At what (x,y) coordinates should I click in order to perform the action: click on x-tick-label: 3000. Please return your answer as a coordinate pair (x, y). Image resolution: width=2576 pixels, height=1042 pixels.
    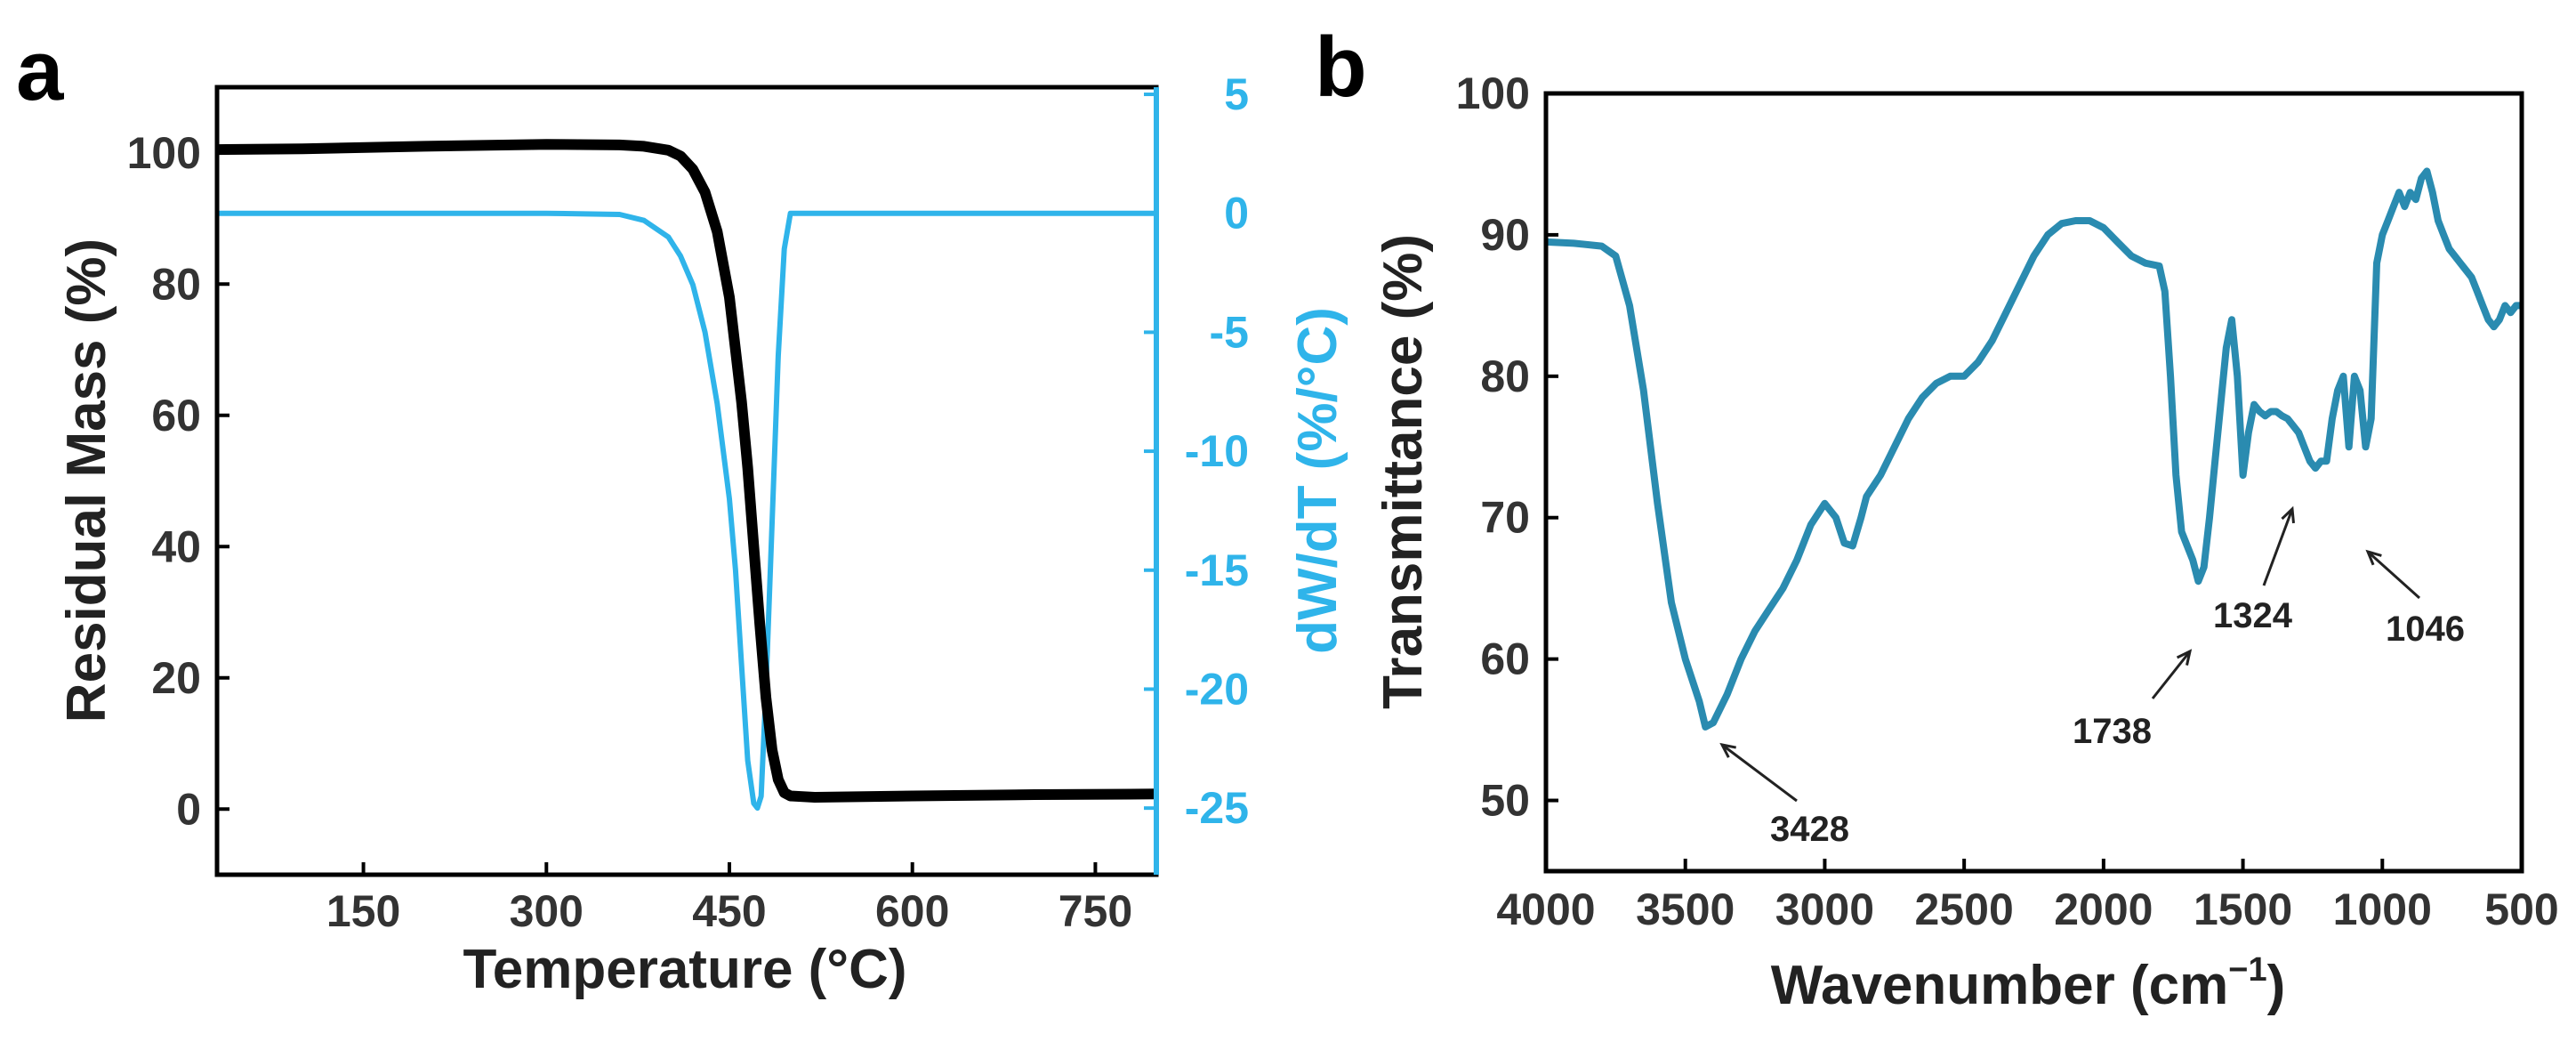
    Looking at the image, I should click on (1824, 909).